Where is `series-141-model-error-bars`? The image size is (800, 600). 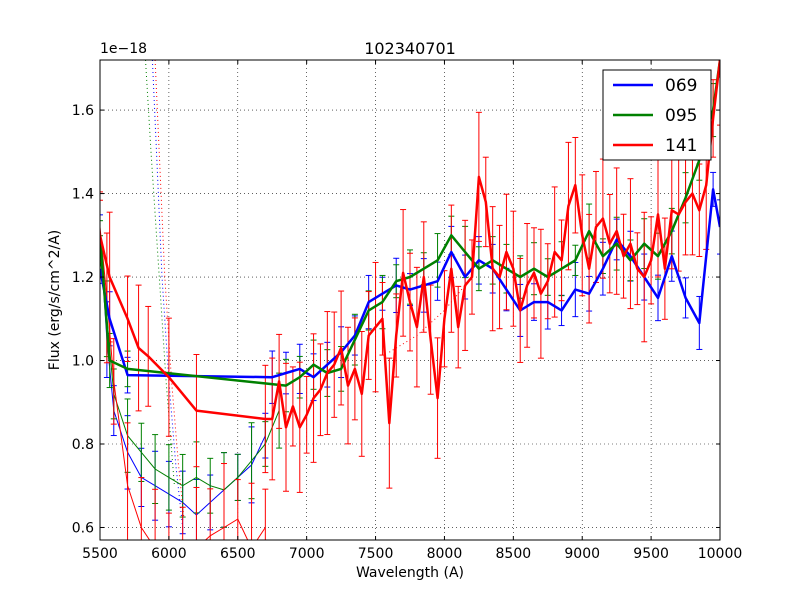 series-141-model-error-bars is located at coordinates (184, 365).